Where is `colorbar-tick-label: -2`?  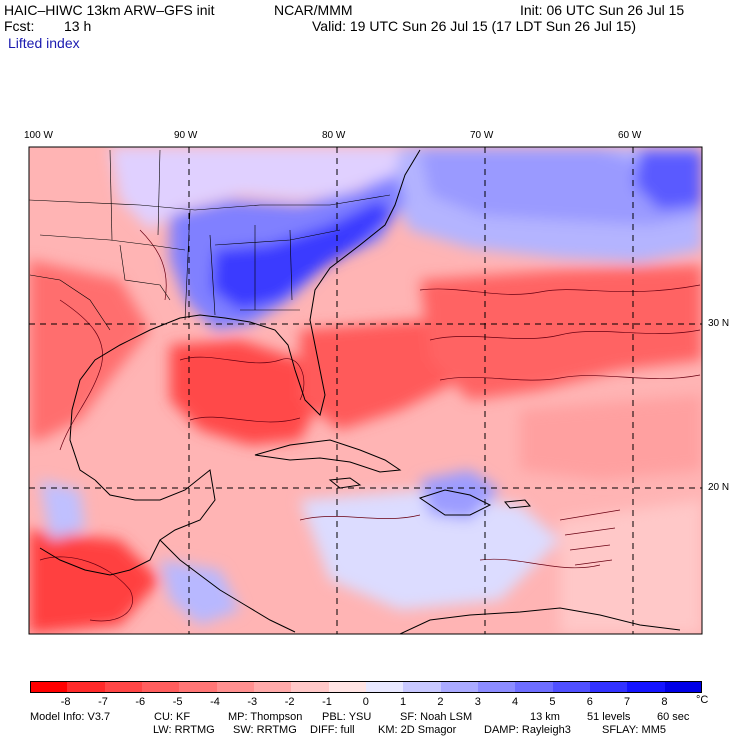
colorbar-tick-label: -2 is located at coordinates (289, 702).